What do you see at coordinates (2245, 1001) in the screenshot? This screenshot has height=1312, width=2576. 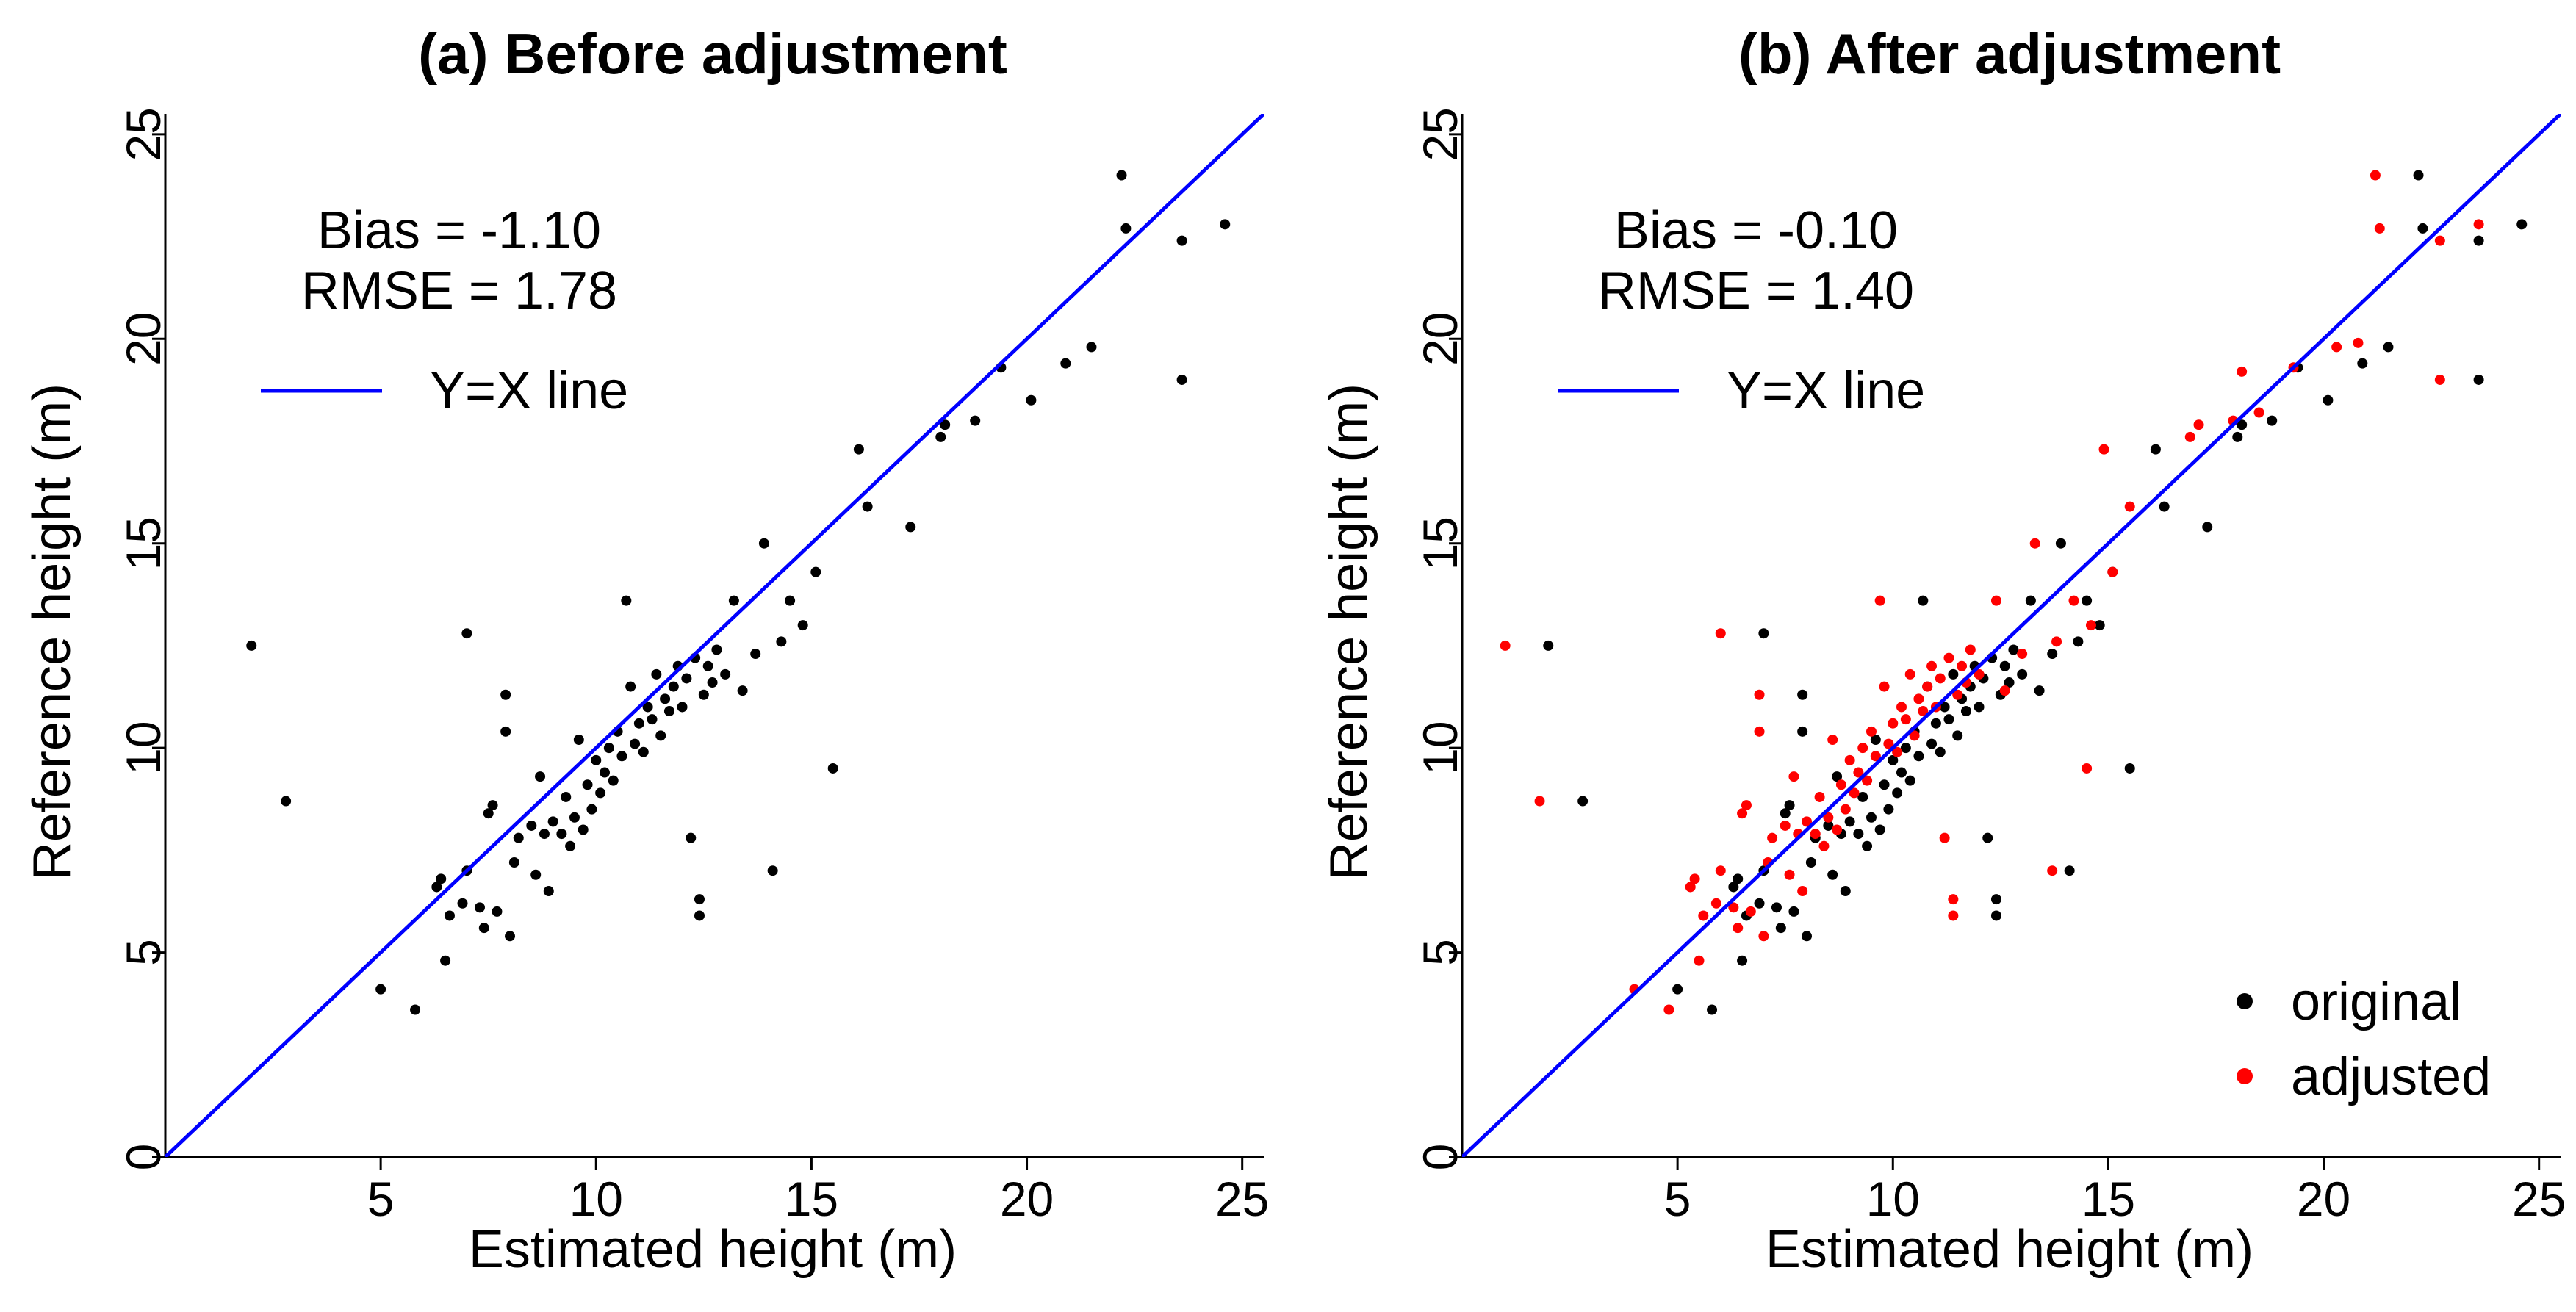 I see `legend-original-marker` at bounding box center [2245, 1001].